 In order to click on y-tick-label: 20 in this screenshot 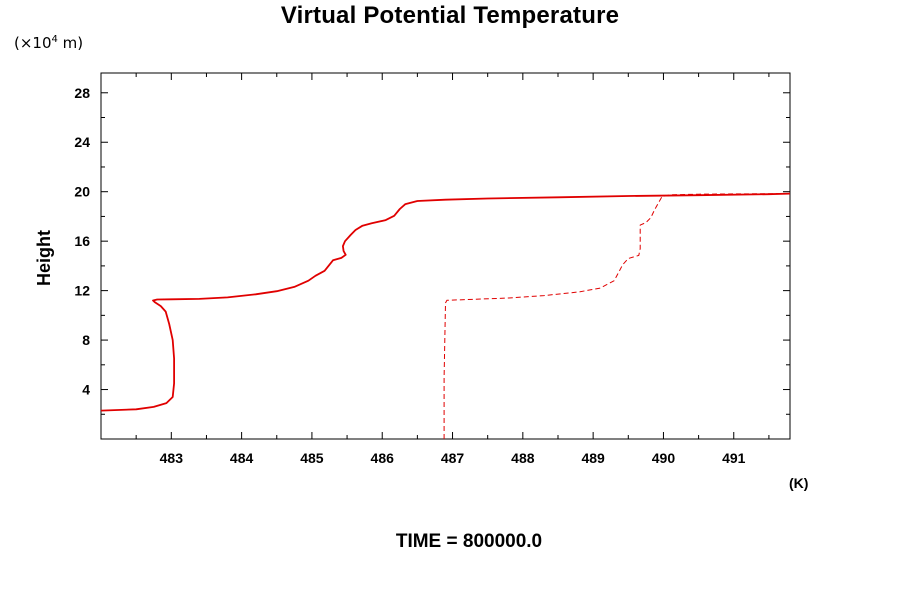, I will do `click(82, 192)`.